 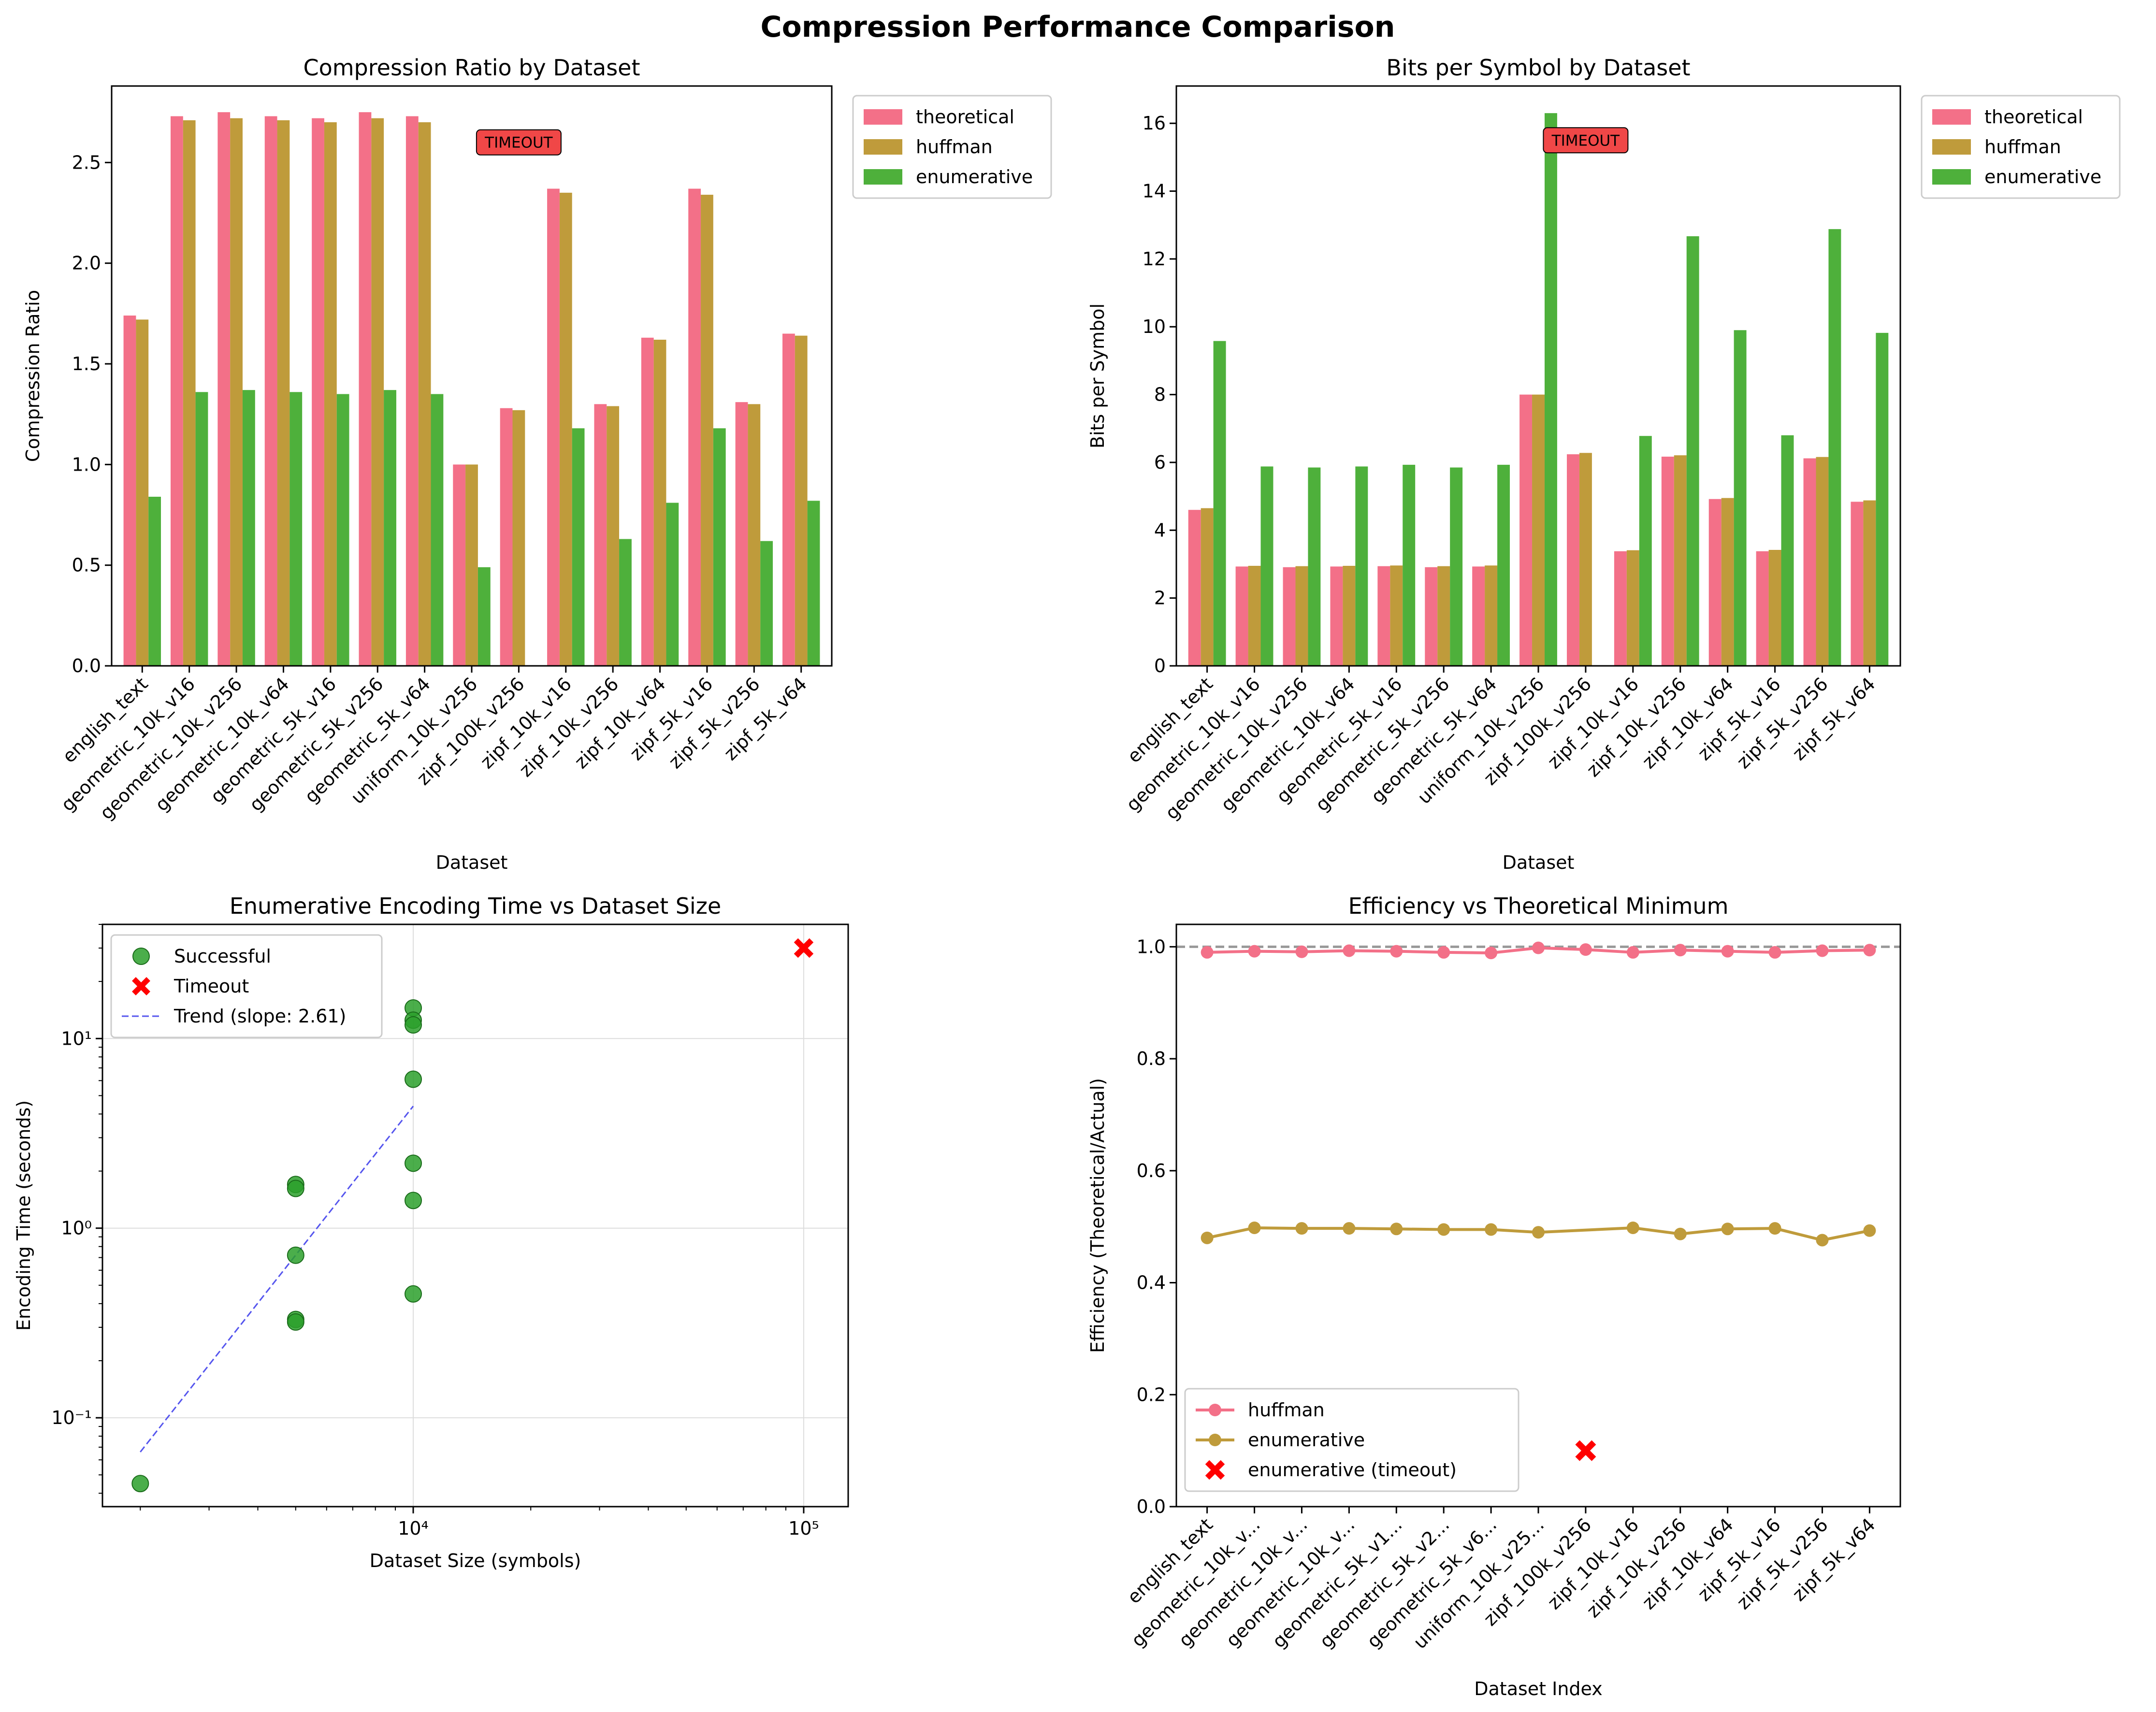 I want to click on y-tick-label: 2, so click(x=1160, y=599).